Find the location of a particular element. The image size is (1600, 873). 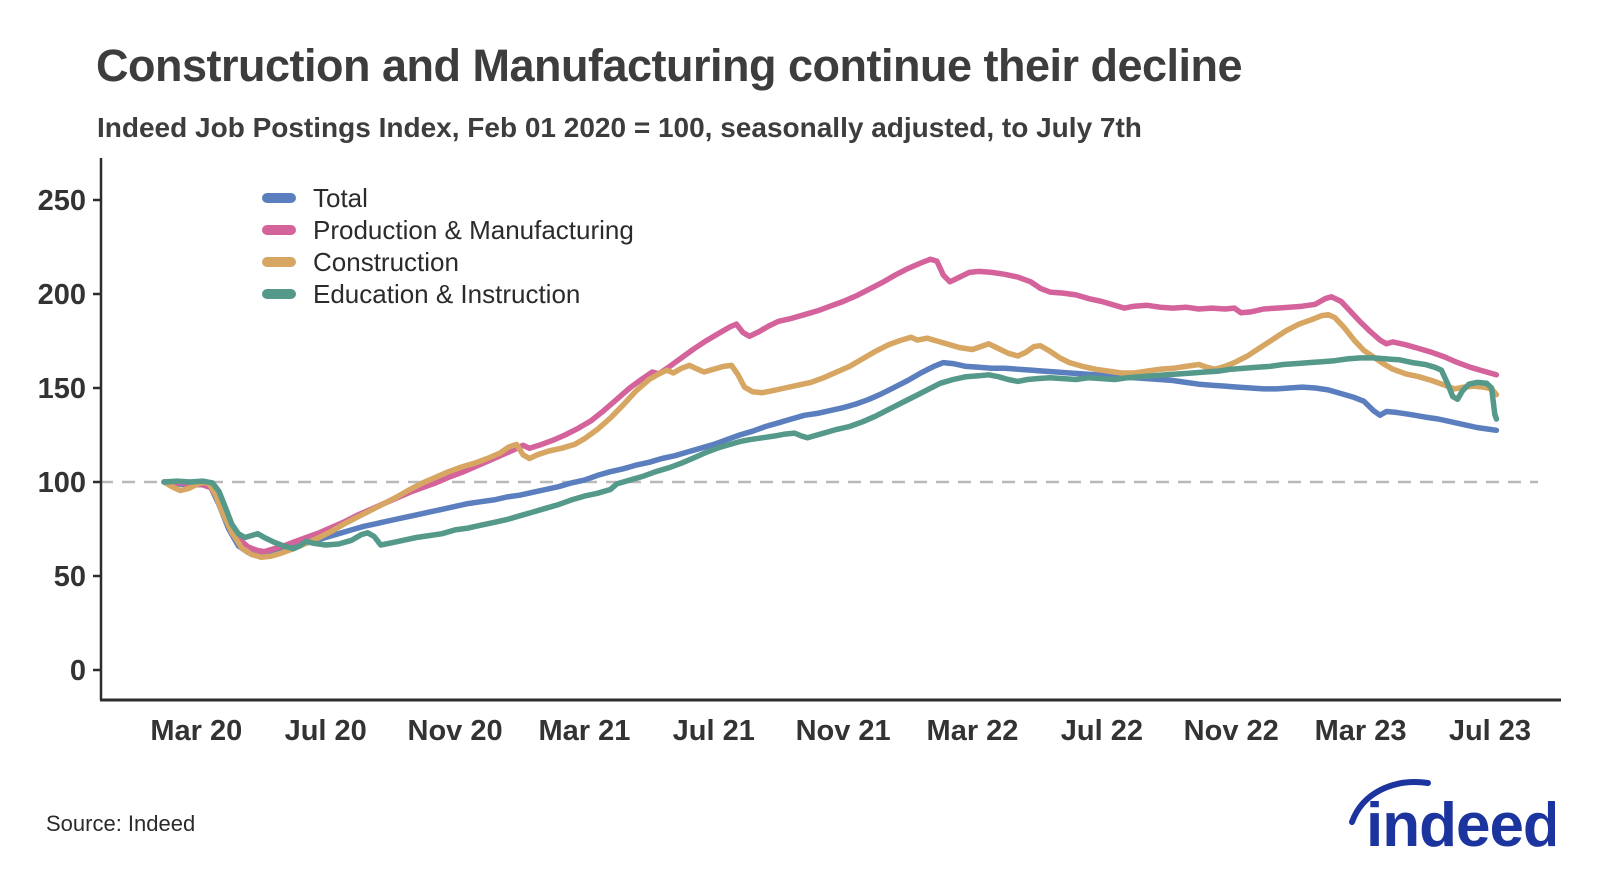

legend-item-production-manufacturing: Production & Manufacturing is located at coordinates (448, 229).